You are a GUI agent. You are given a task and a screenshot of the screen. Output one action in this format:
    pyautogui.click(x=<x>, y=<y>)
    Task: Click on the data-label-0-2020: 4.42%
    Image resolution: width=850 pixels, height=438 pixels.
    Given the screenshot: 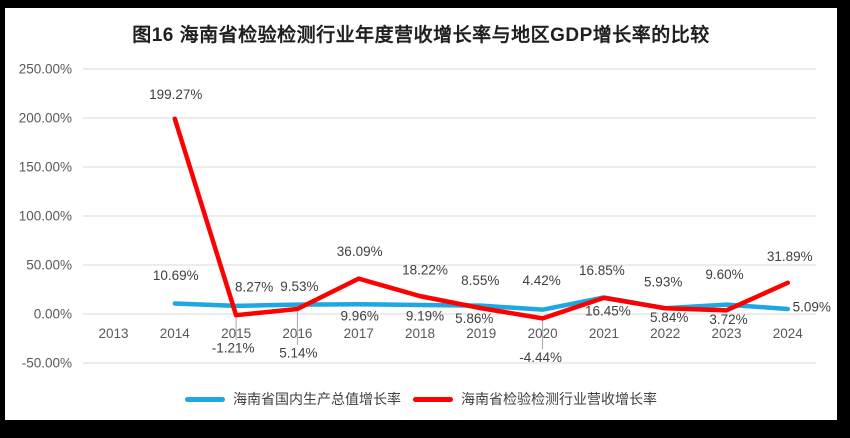 What is the action you would take?
    pyautogui.click(x=541, y=280)
    